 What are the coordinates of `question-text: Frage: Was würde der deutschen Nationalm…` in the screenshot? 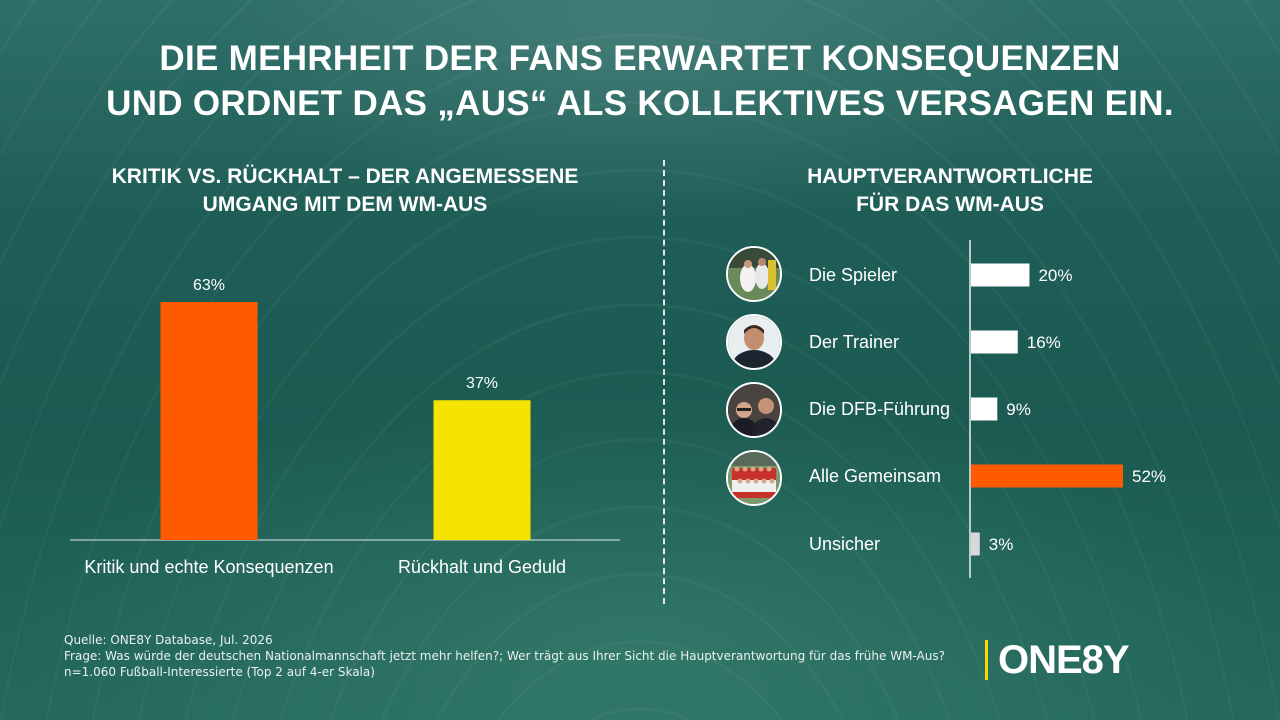 It's located at (504, 656).